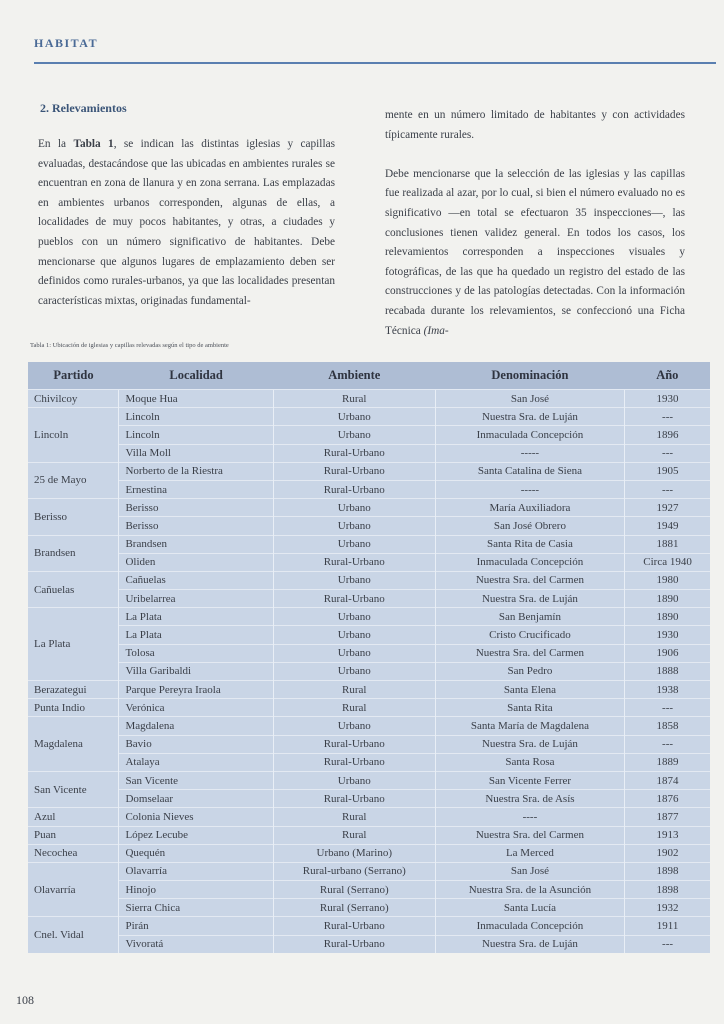 The height and width of the screenshot is (1024, 724). I want to click on column-header: Ambiente, so click(354, 376).